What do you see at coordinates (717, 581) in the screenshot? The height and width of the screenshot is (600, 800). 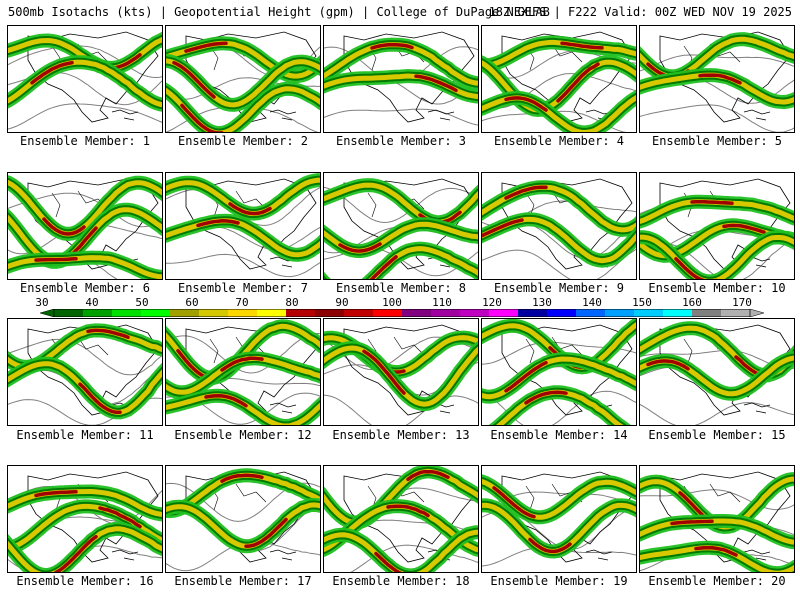 I see `ensemble-member-label: Ensemble Member: 20` at bounding box center [717, 581].